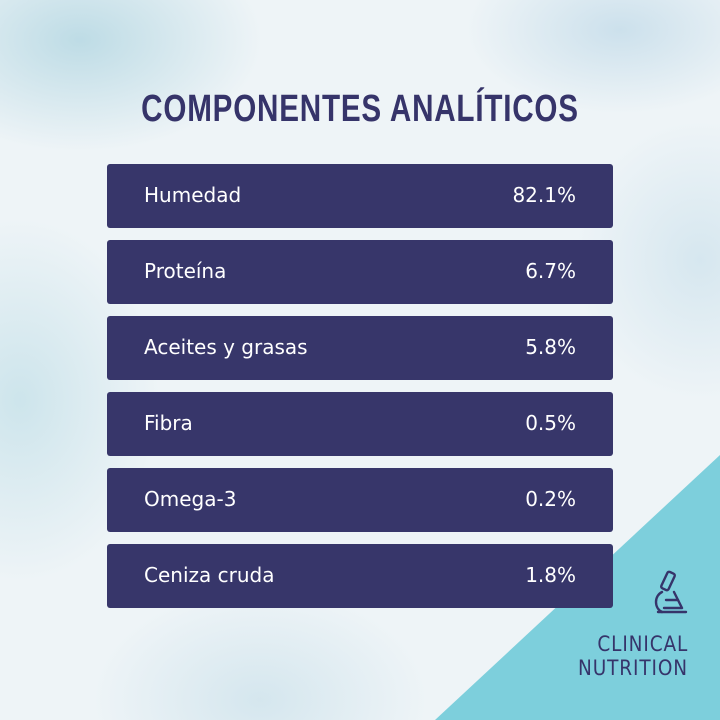  What do you see at coordinates (360, 576) in the screenshot?
I see `table-row: Ceniza cruda 1.8%` at bounding box center [360, 576].